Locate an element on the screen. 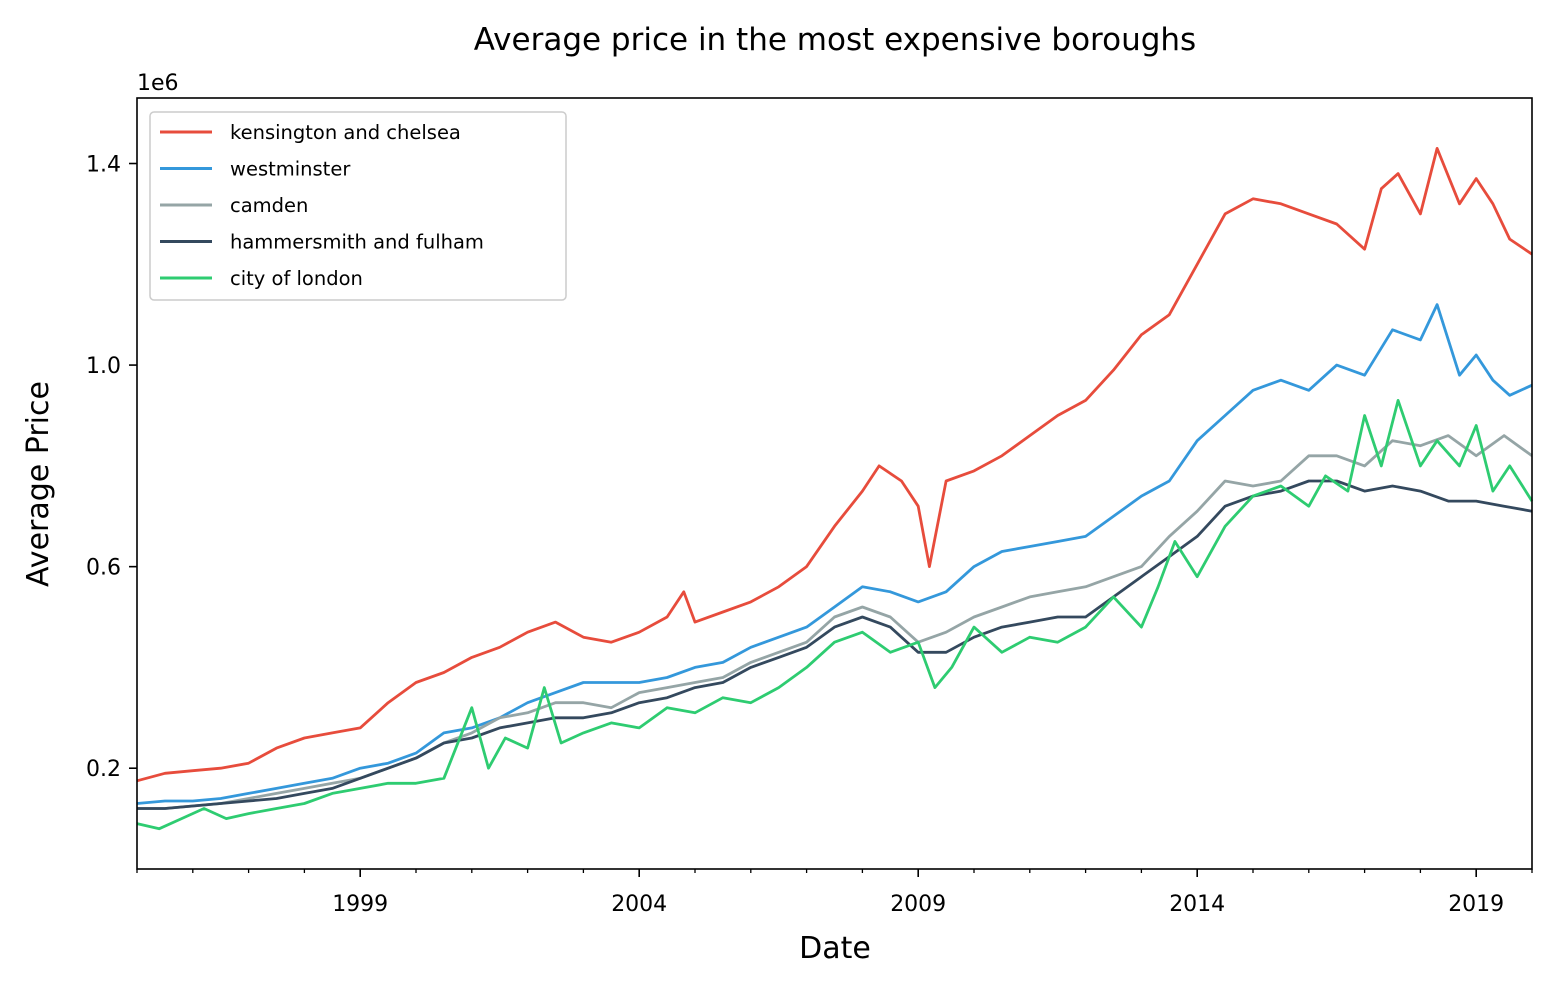 This screenshot has height=987, width=1552. x-axis: 1999 2004 2009 2014 2019 is located at coordinates (834, 893).